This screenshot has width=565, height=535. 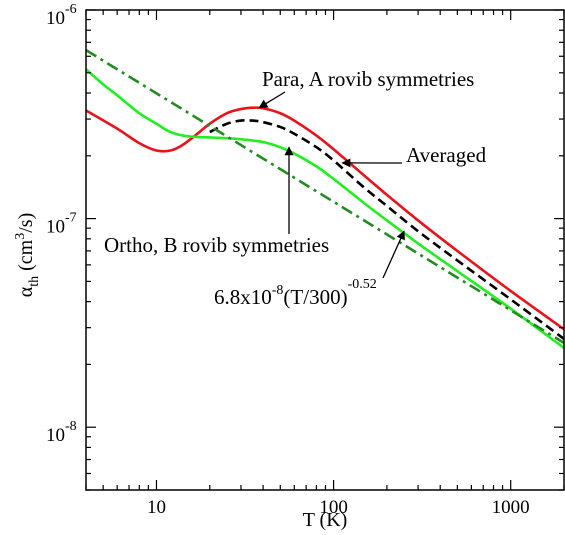 I want to click on y-tick-label-exp: -7, so click(x=71, y=218).